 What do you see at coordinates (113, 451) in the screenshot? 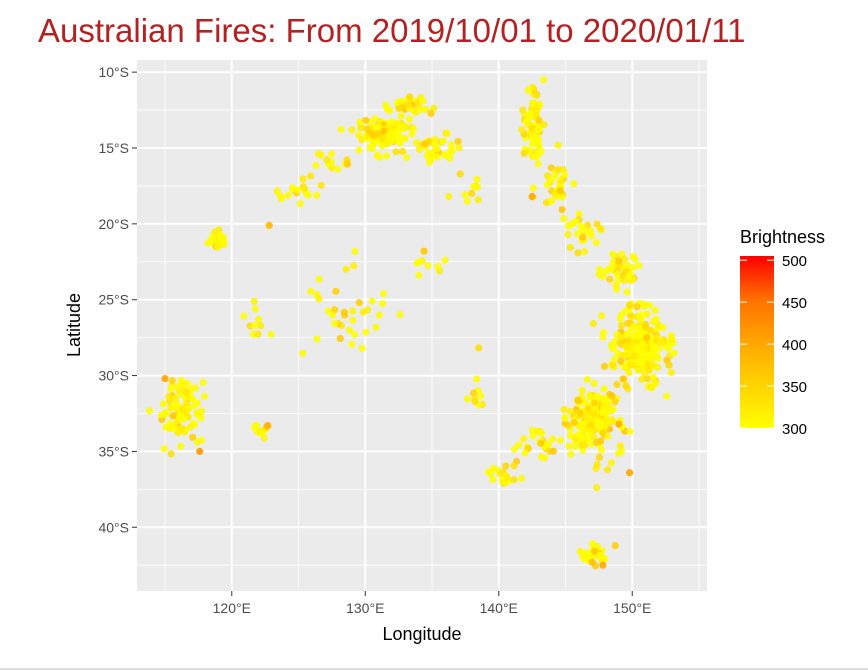
I see `y-tick-label: 35°S` at bounding box center [113, 451].